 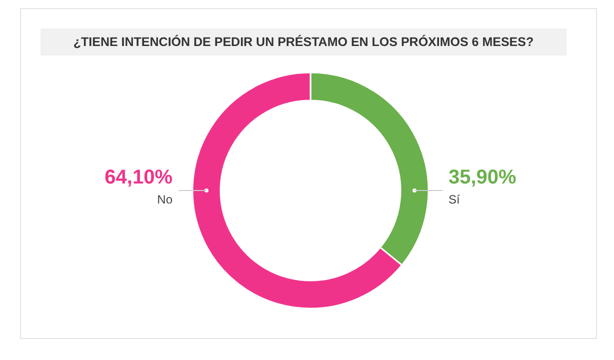 What do you see at coordinates (482, 177) in the screenshot?
I see `data-label: 35,90%` at bounding box center [482, 177].